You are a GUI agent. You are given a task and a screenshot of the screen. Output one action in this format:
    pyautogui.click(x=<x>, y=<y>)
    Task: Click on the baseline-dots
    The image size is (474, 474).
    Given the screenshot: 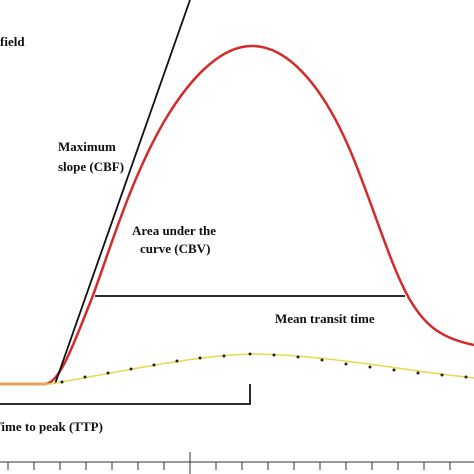 What is the action you would take?
    pyautogui.click(x=264, y=368)
    